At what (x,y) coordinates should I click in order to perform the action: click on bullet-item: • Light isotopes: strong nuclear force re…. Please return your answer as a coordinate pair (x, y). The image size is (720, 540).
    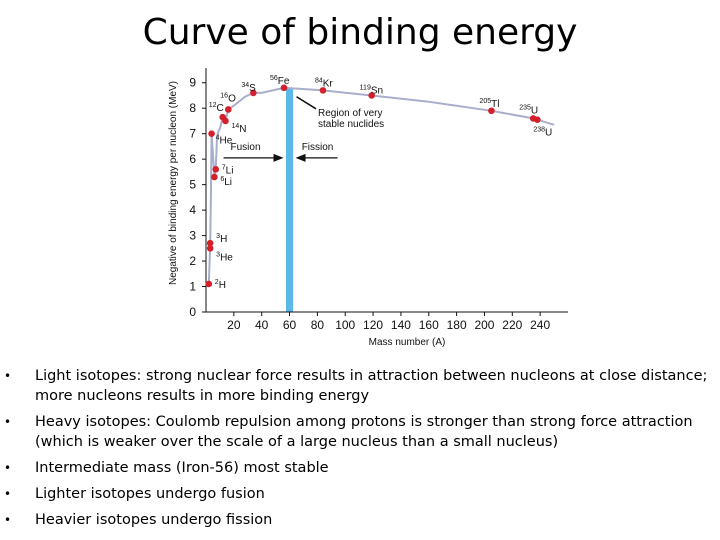
    Looking at the image, I should click on (359, 386).